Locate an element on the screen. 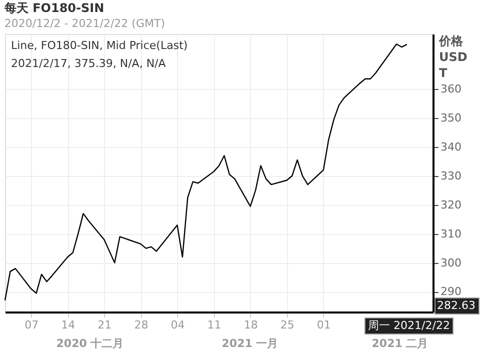 The image size is (500, 352). y-tick-label: 300 is located at coordinates (451, 263).